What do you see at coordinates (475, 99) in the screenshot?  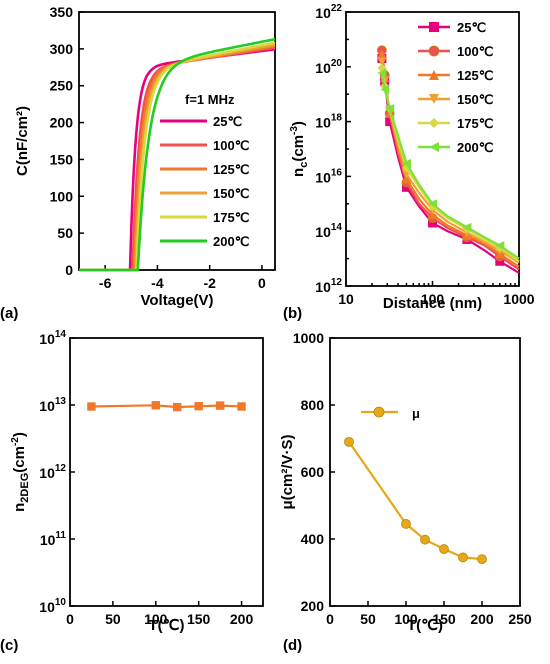 I see `panel-b-legend-label-3: 150℃` at bounding box center [475, 99].